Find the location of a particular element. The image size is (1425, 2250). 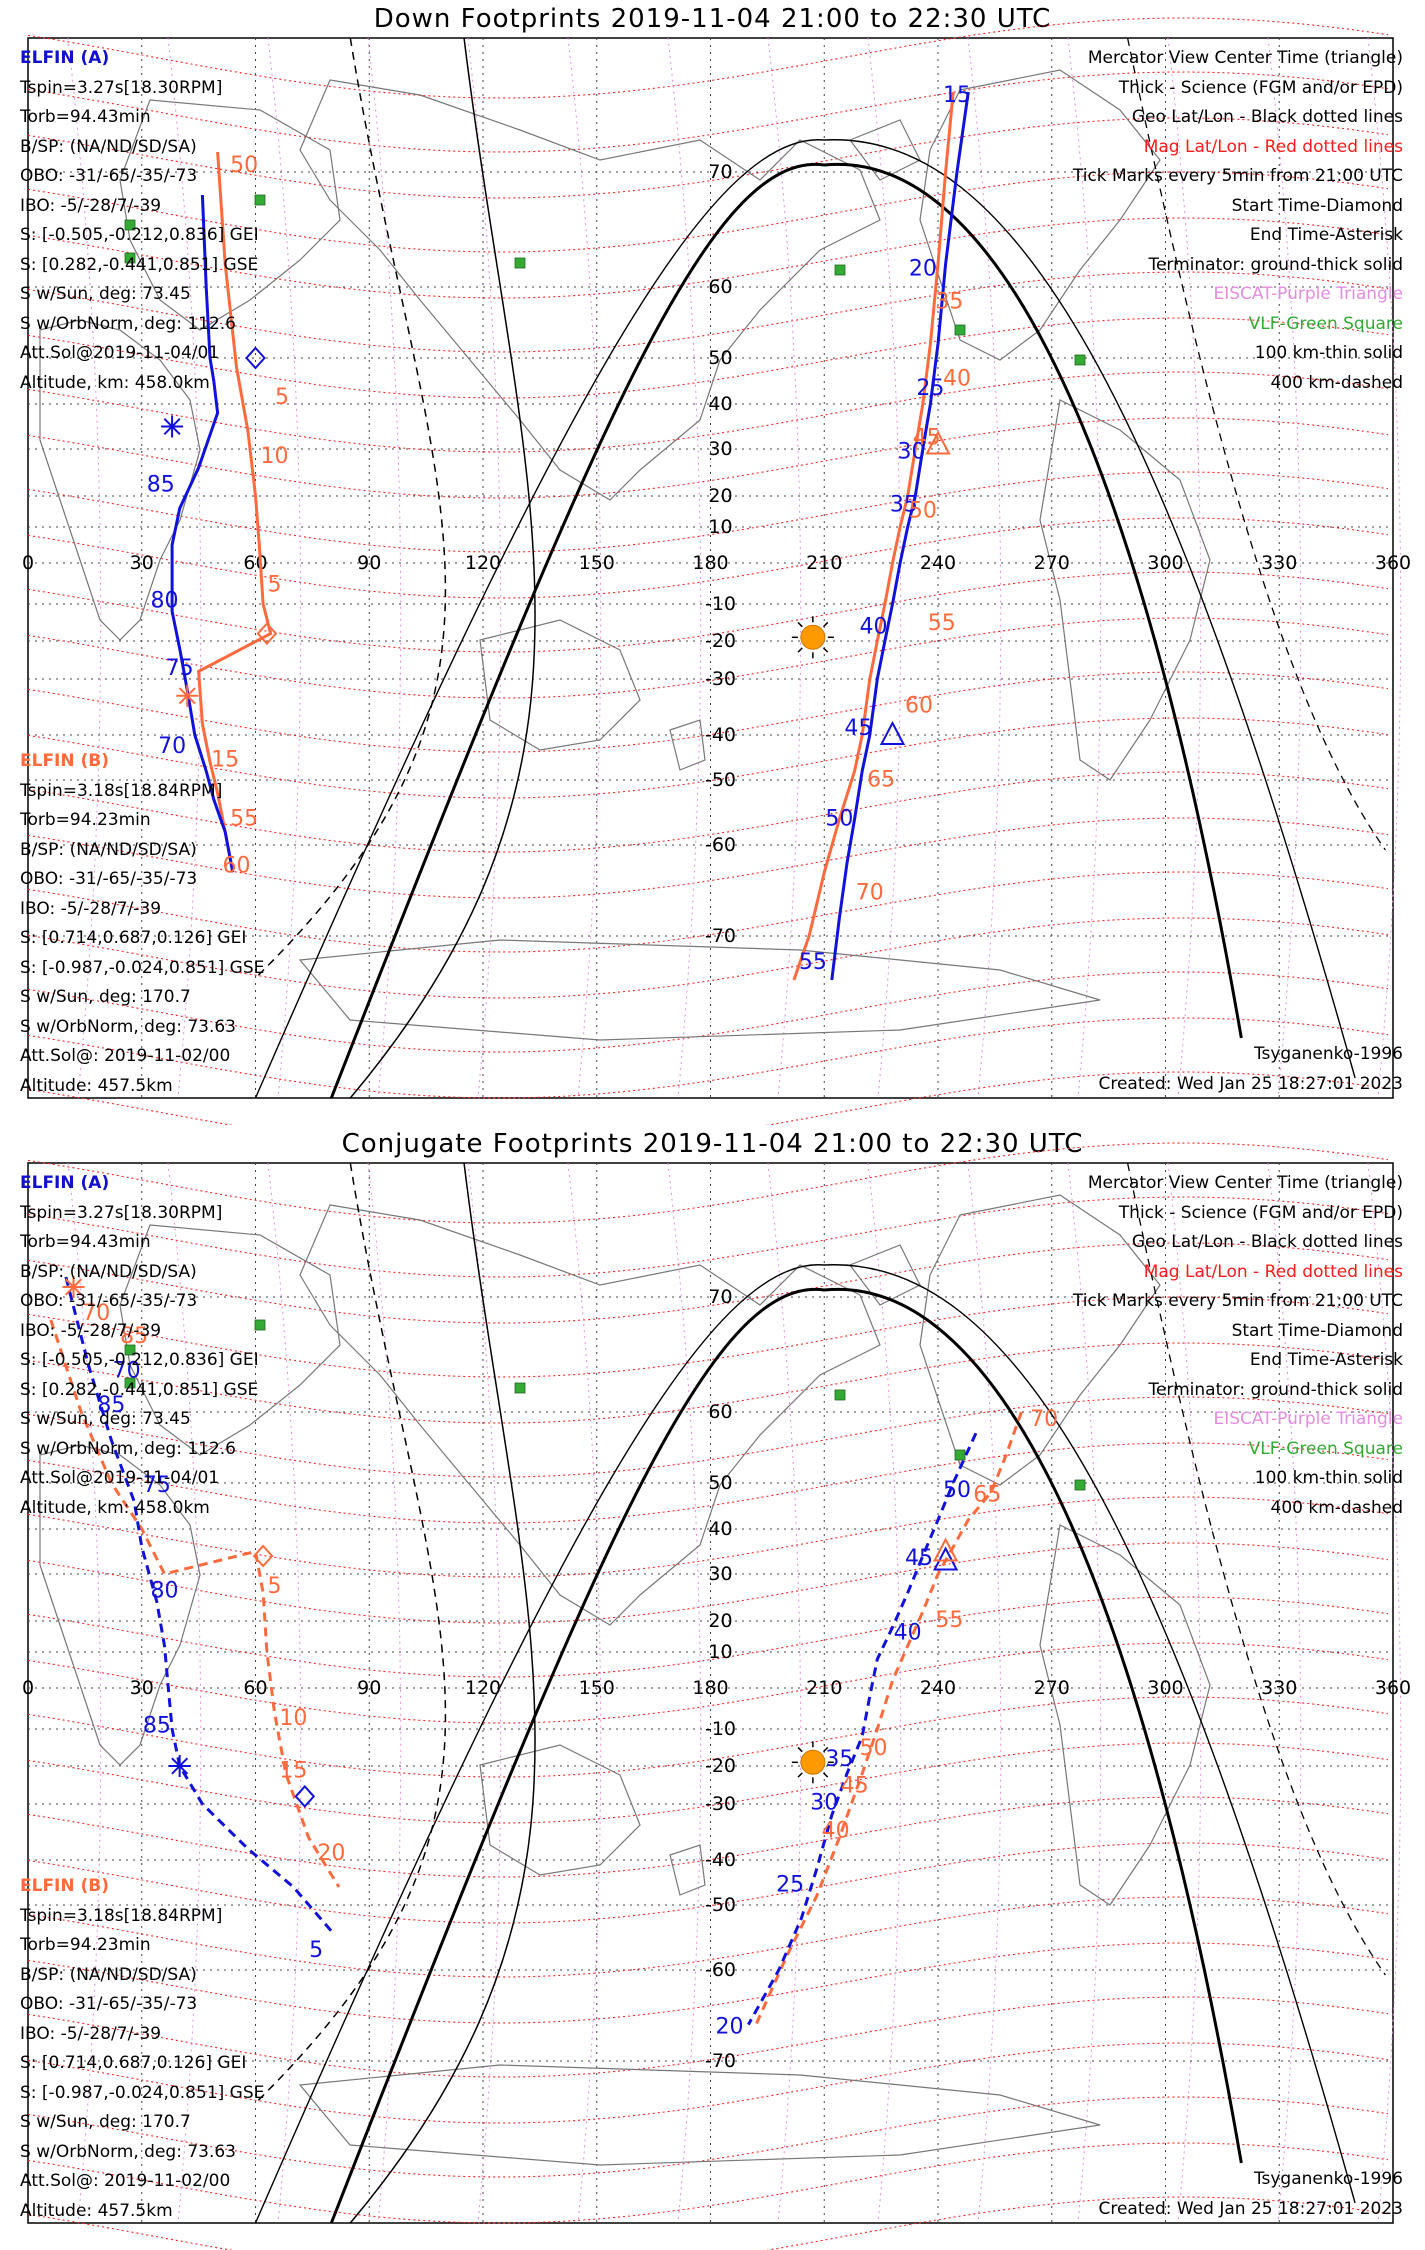

elfin-b-obo: OBO: -31/-65/-35/-73 is located at coordinates (109, 2004).